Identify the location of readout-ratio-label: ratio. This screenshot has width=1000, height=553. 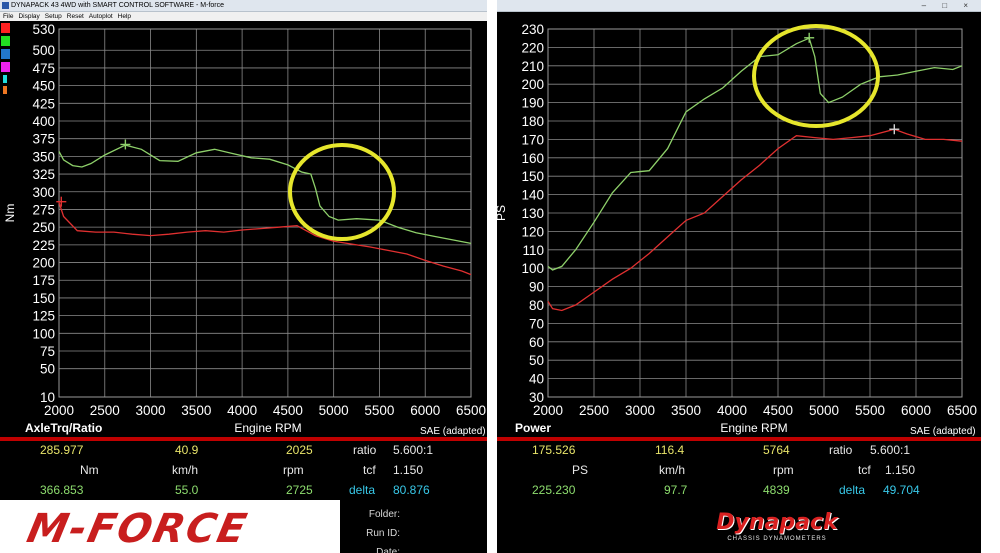
(365, 450).